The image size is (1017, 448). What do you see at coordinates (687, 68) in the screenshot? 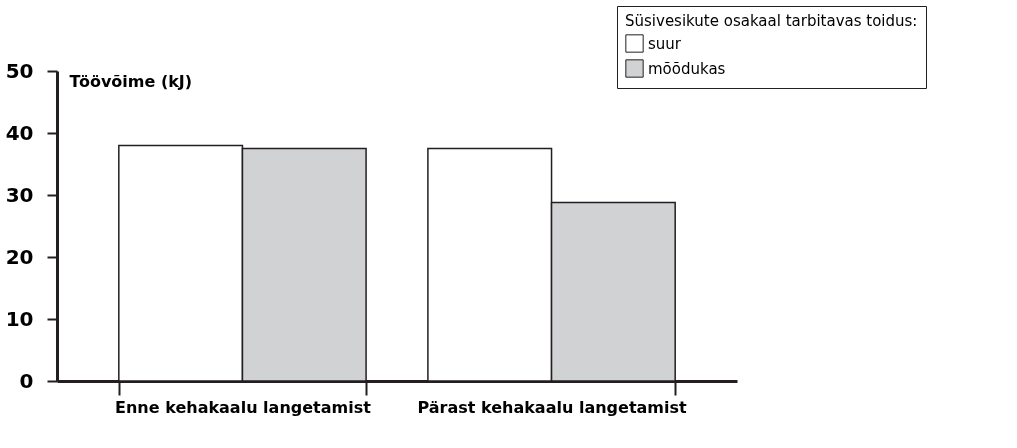
I see `legend-label: mõõdukas` at bounding box center [687, 68].